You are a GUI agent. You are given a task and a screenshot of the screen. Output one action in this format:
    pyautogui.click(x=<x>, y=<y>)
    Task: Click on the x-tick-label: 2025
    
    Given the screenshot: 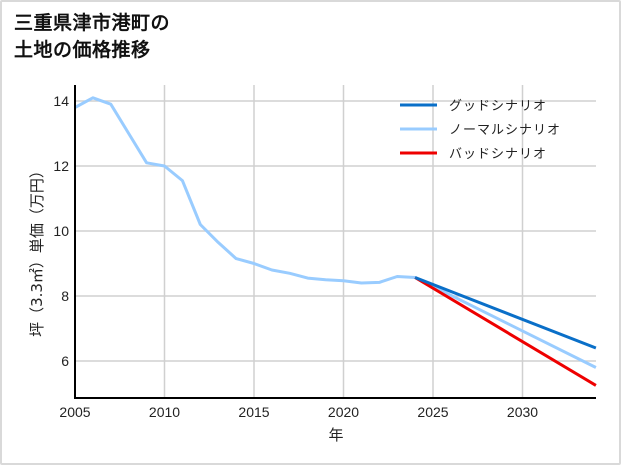 What is the action you would take?
    pyautogui.click(x=432, y=412)
    